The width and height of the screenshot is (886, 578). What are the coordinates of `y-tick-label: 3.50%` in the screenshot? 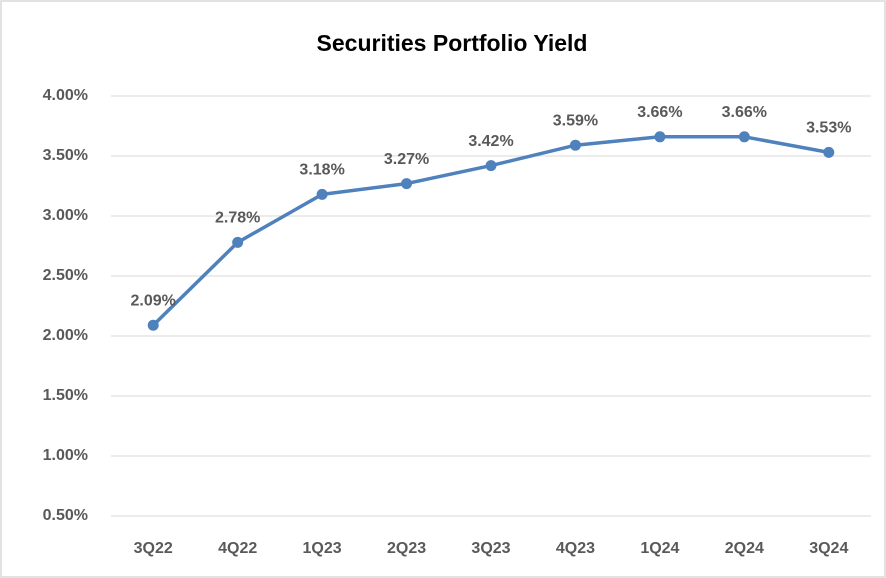 It's located at (65, 155).